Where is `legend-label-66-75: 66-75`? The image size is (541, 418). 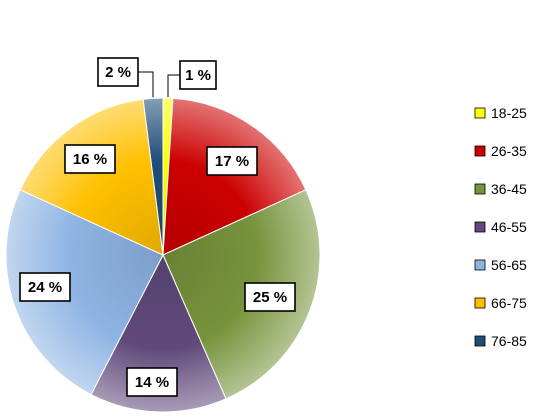 legend-label-66-75: 66-75 is located at coordinates (509, 303).